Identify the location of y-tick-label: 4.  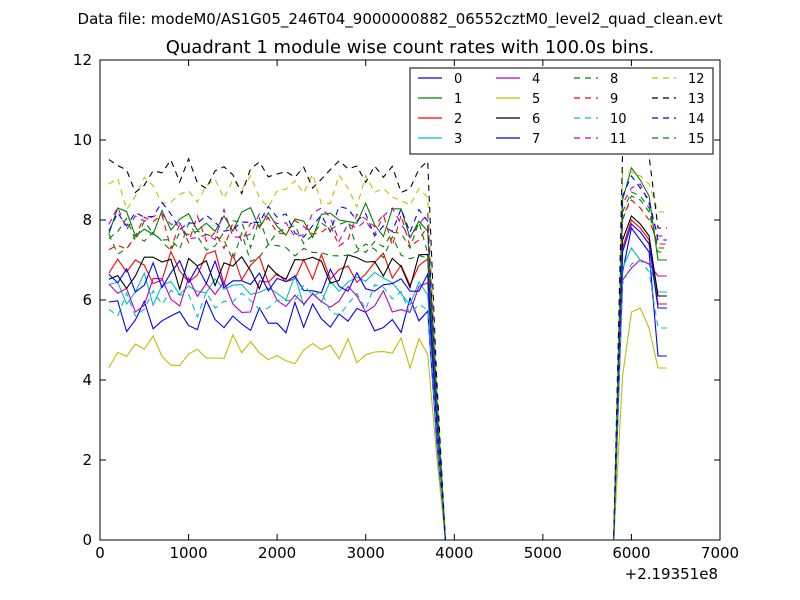
(87, 380).